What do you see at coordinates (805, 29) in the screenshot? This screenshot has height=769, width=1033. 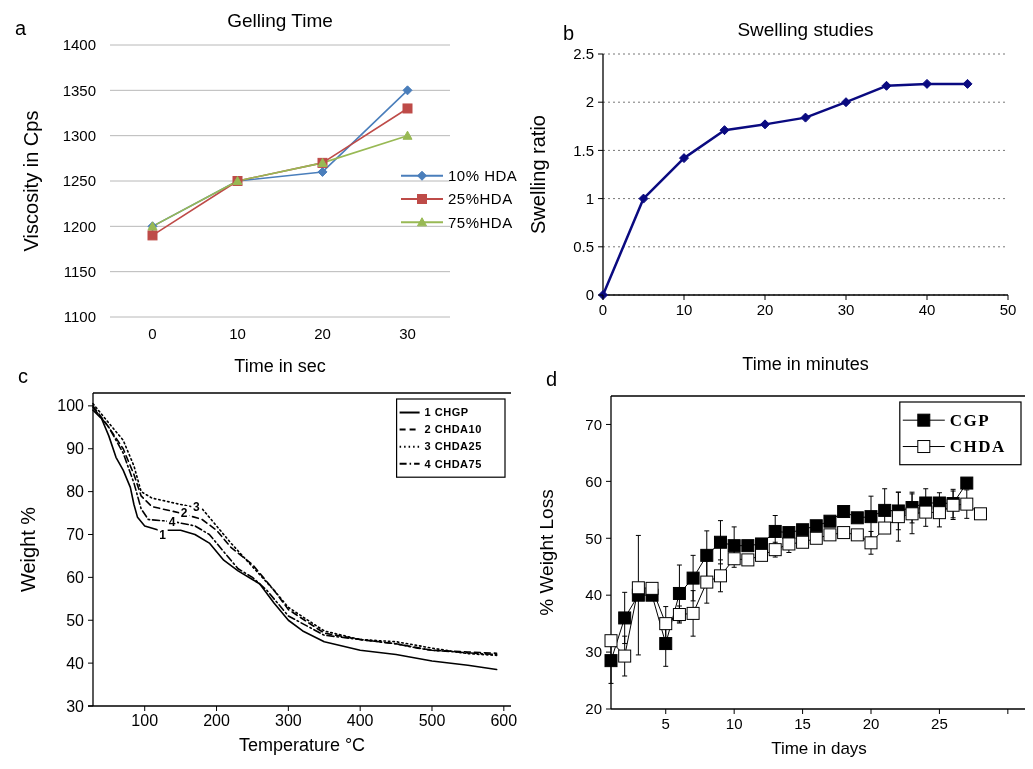 I see `chart-title: Swelling studies` at bounding box center [805, 29].